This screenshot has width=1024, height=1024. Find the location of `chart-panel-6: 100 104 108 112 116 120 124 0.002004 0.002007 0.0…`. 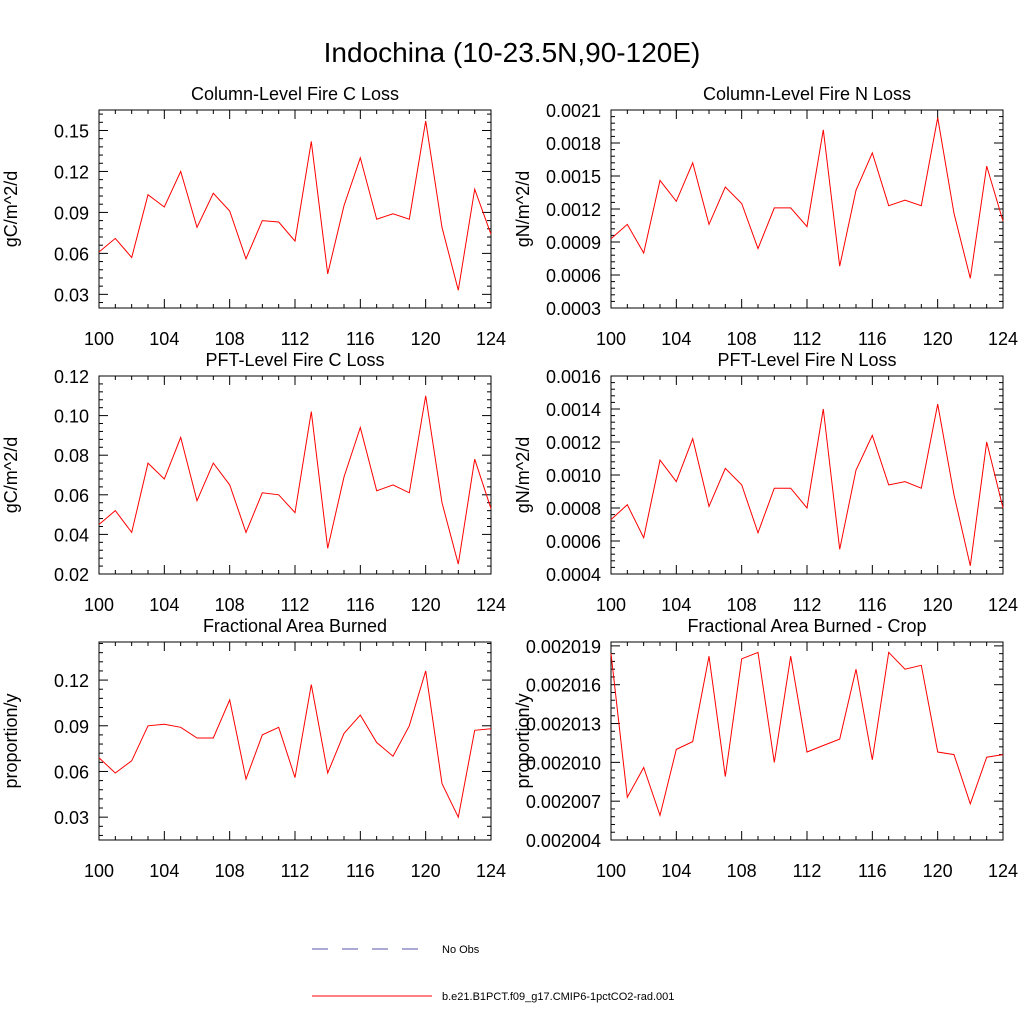

chart-panel-6: 100 104 108 112 116 120 124 0.002004 0.002007 0.0… is located at coordinates (765, 748).